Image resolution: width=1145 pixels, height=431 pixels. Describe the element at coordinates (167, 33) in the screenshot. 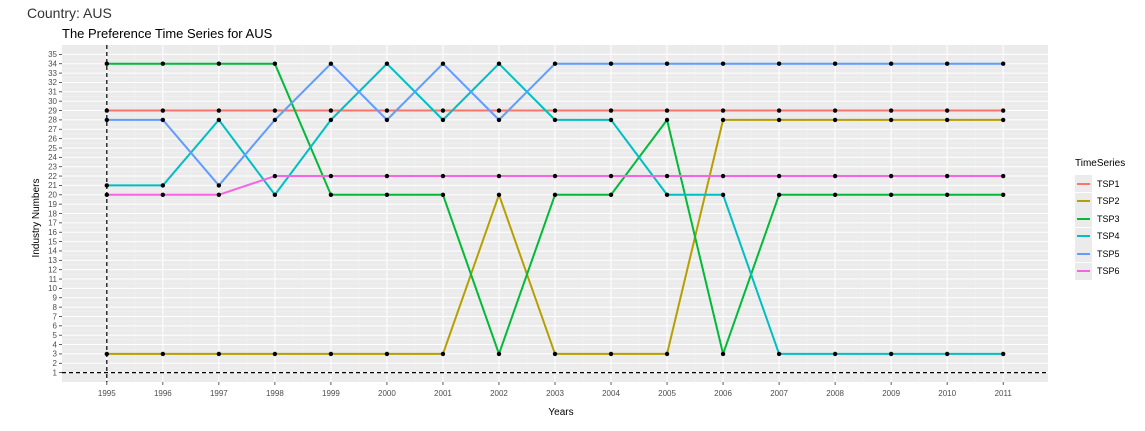

I see `chart-title: The Preference Time Series for AUS` at that location.